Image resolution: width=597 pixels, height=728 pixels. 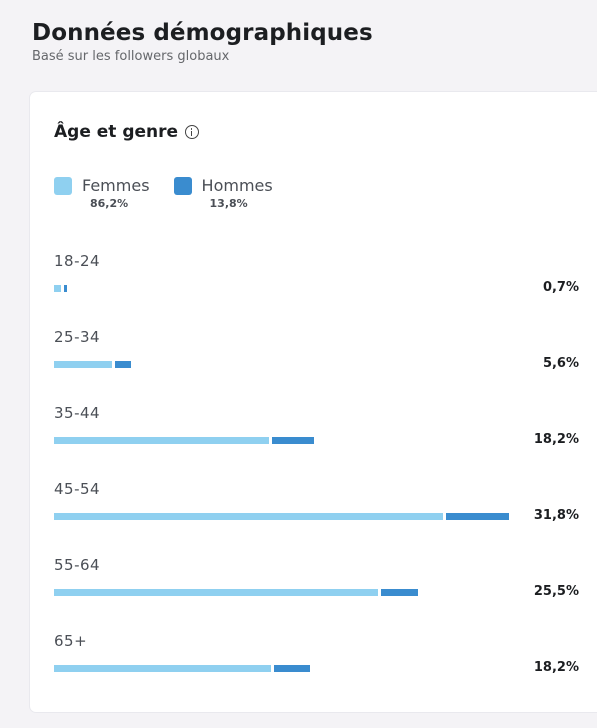 I want to click on age-group-18-24: 18-24 0,7%, so click(x=316, y=290).